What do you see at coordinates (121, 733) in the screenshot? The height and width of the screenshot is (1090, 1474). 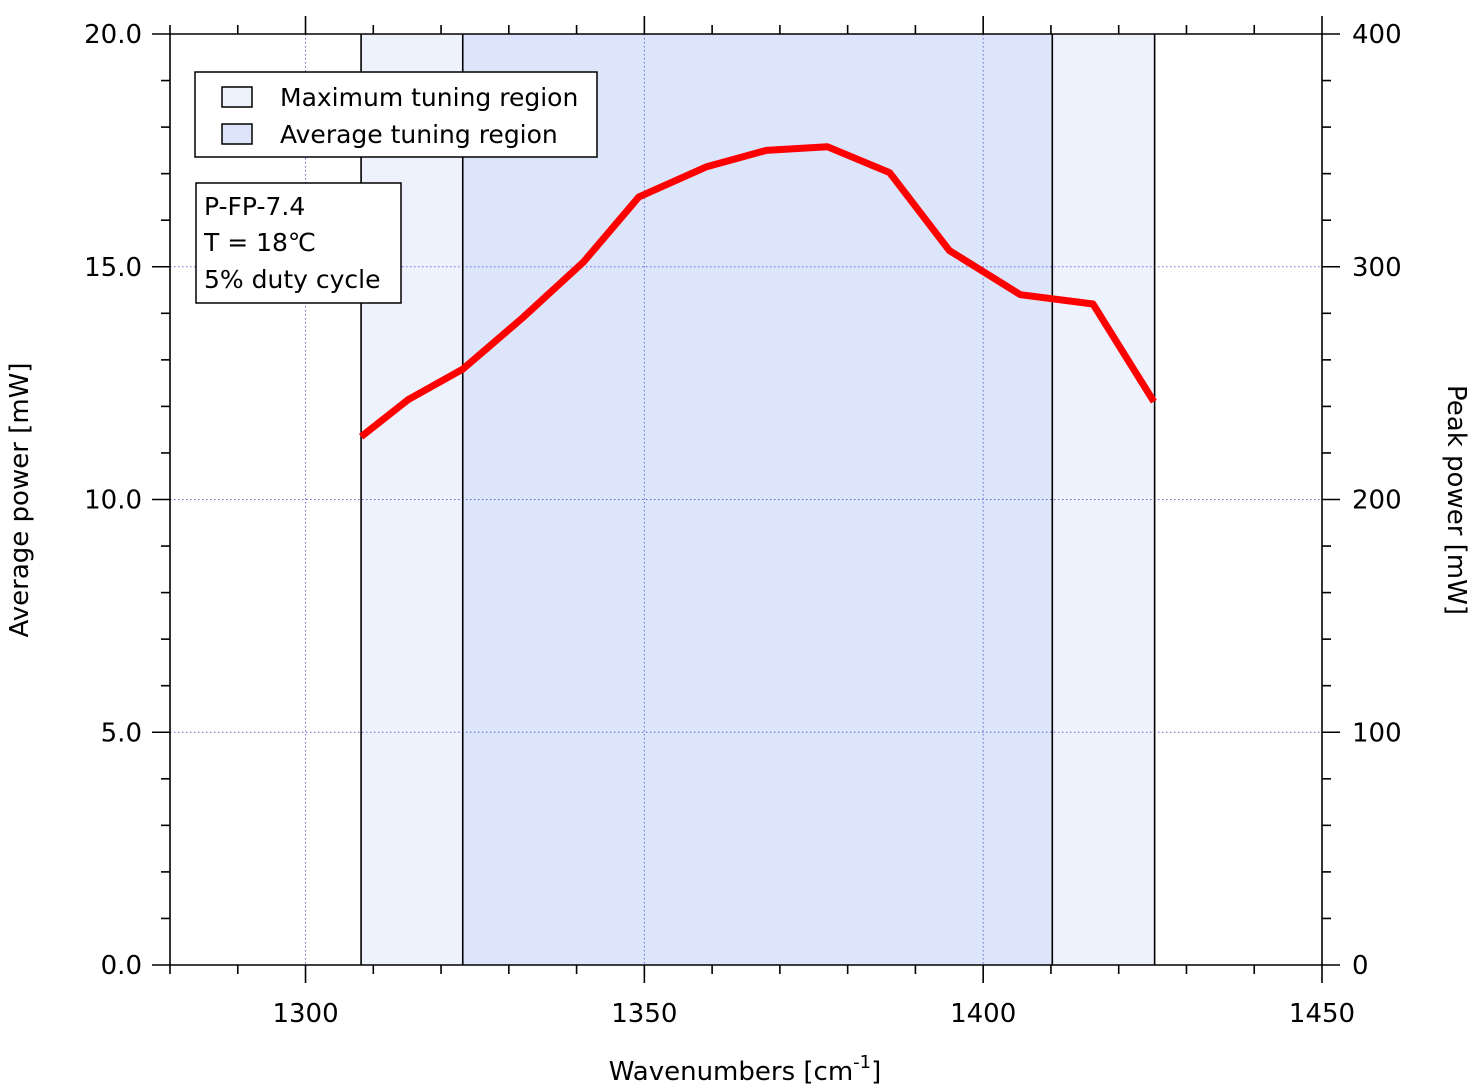 I see `y-left-tick-label: 5.0` at bounding box center [121, 733].